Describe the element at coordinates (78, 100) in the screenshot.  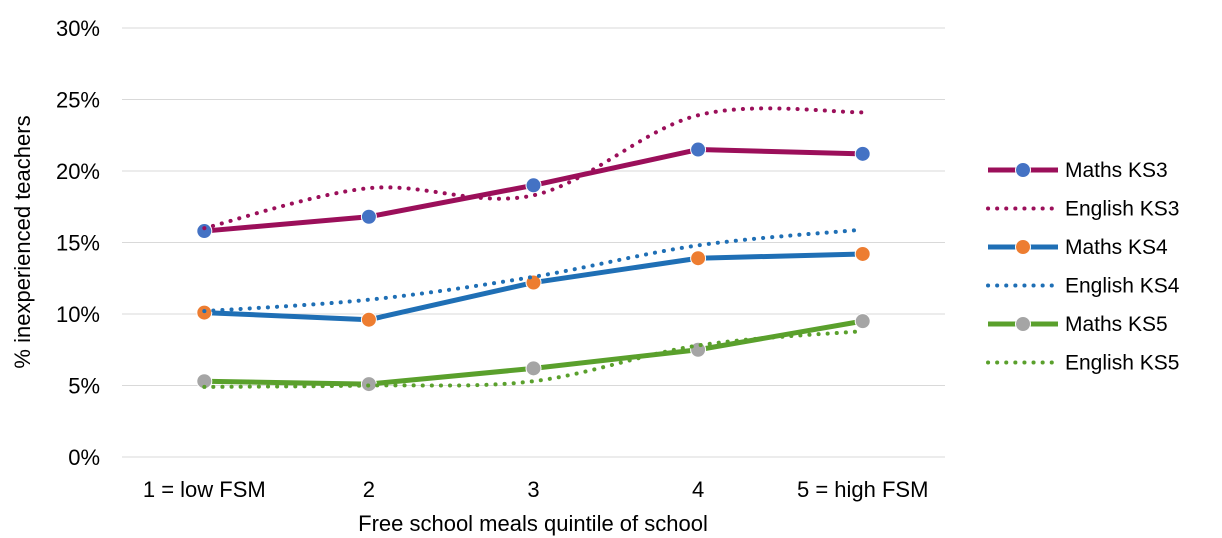
I see `y-tick-label: 25%` at that location.